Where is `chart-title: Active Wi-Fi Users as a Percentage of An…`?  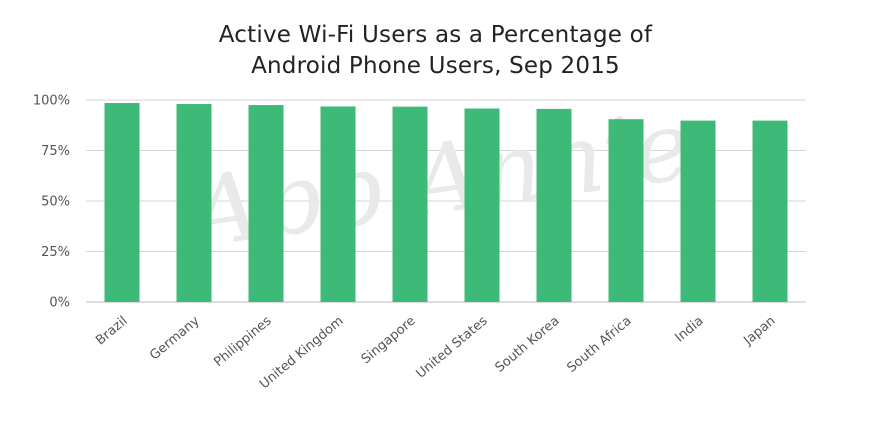
chart-title: Active Wi-Fi Users as a Percentage of An… is located at coordinates (435, 51).